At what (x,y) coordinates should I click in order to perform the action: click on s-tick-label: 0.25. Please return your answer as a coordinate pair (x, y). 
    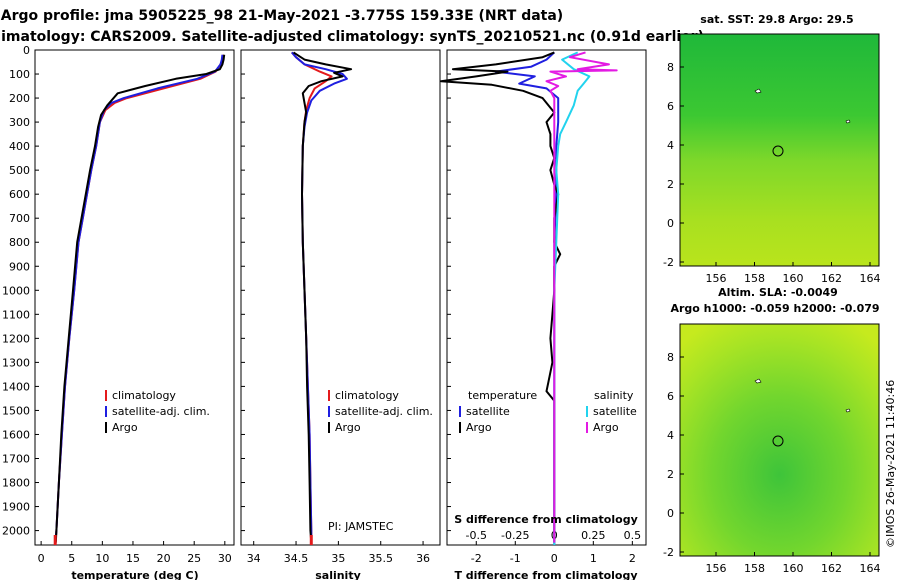
    Looking at the image, I should click on (593, 535).